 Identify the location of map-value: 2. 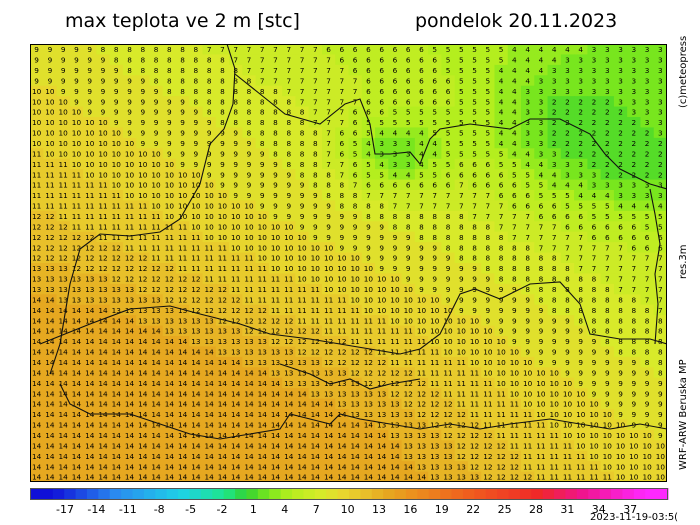
(594, 133).